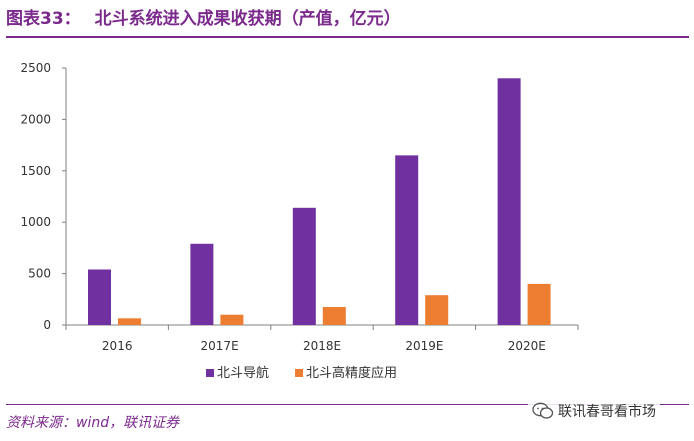 This screenshot has height=441, width=694. What do you see at coordinates (43, 19) in the screenshot?
I see `figure-label: 图表33：` at bounding box center [43, 19].